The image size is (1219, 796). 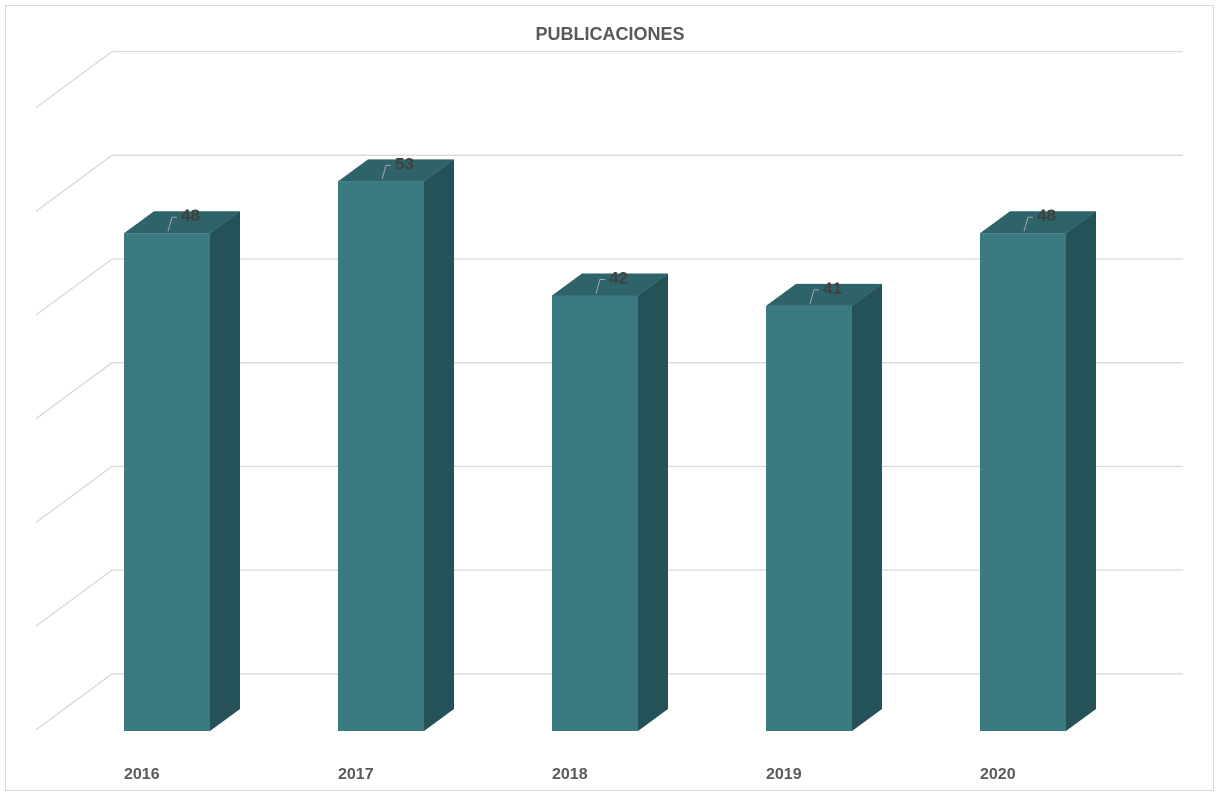 What do you see at coordinates (167, 482) in the screenshot?
I see `bar-2016` at bounding box center [167, 482].